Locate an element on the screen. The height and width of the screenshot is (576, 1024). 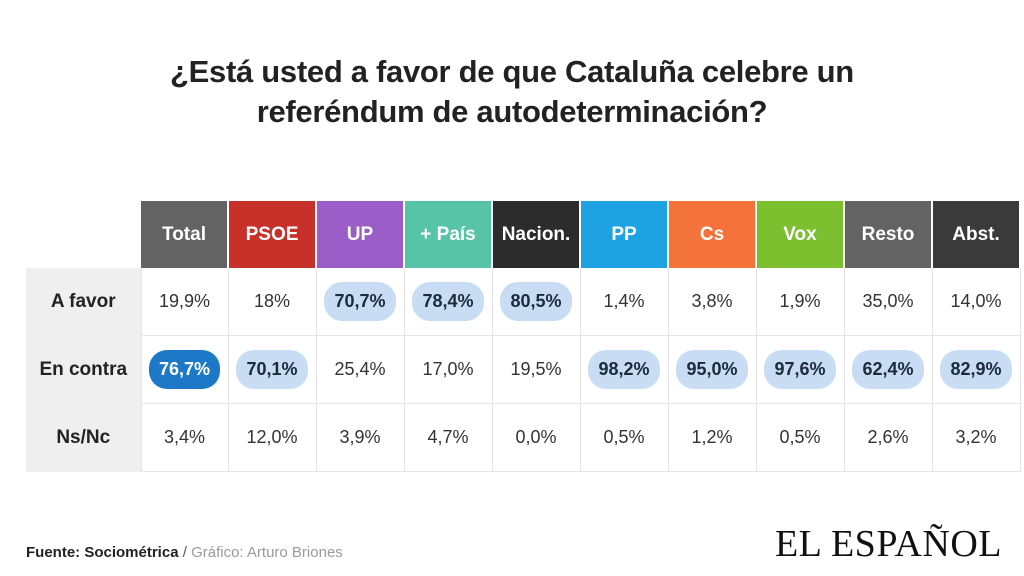
cell-value: 1,4% is located at coordinates (624, 301).